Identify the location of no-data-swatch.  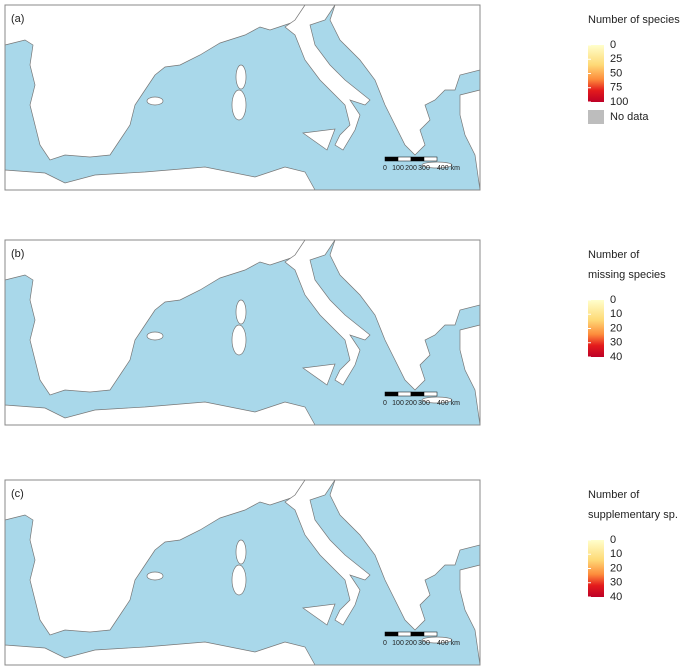
(596, 117).